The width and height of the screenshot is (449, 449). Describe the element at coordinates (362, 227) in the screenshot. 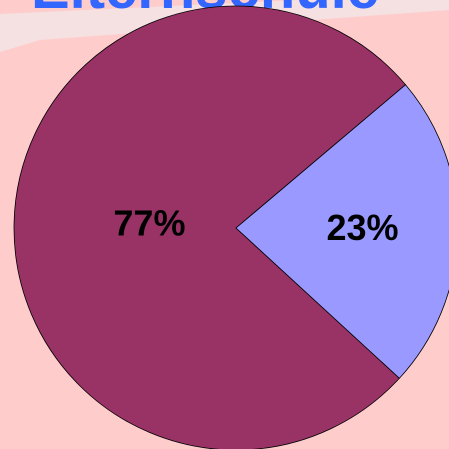

I see `slice-label: 23%` at that location.